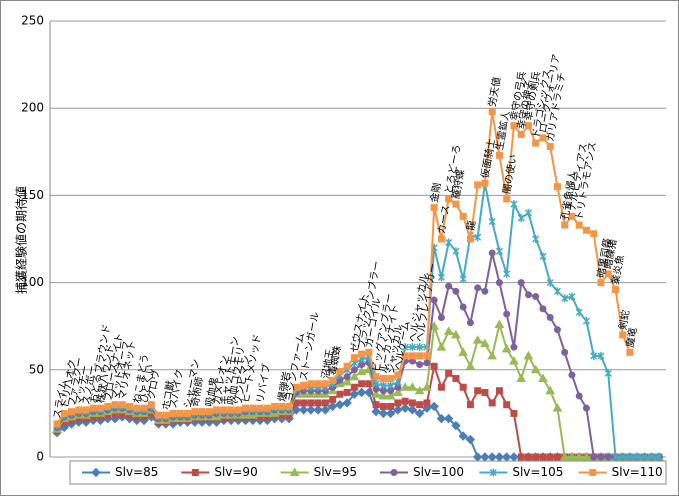 The height and width of the screenshot is (496, 679). I want to click on category-label: クロウ, so click(153, 385).